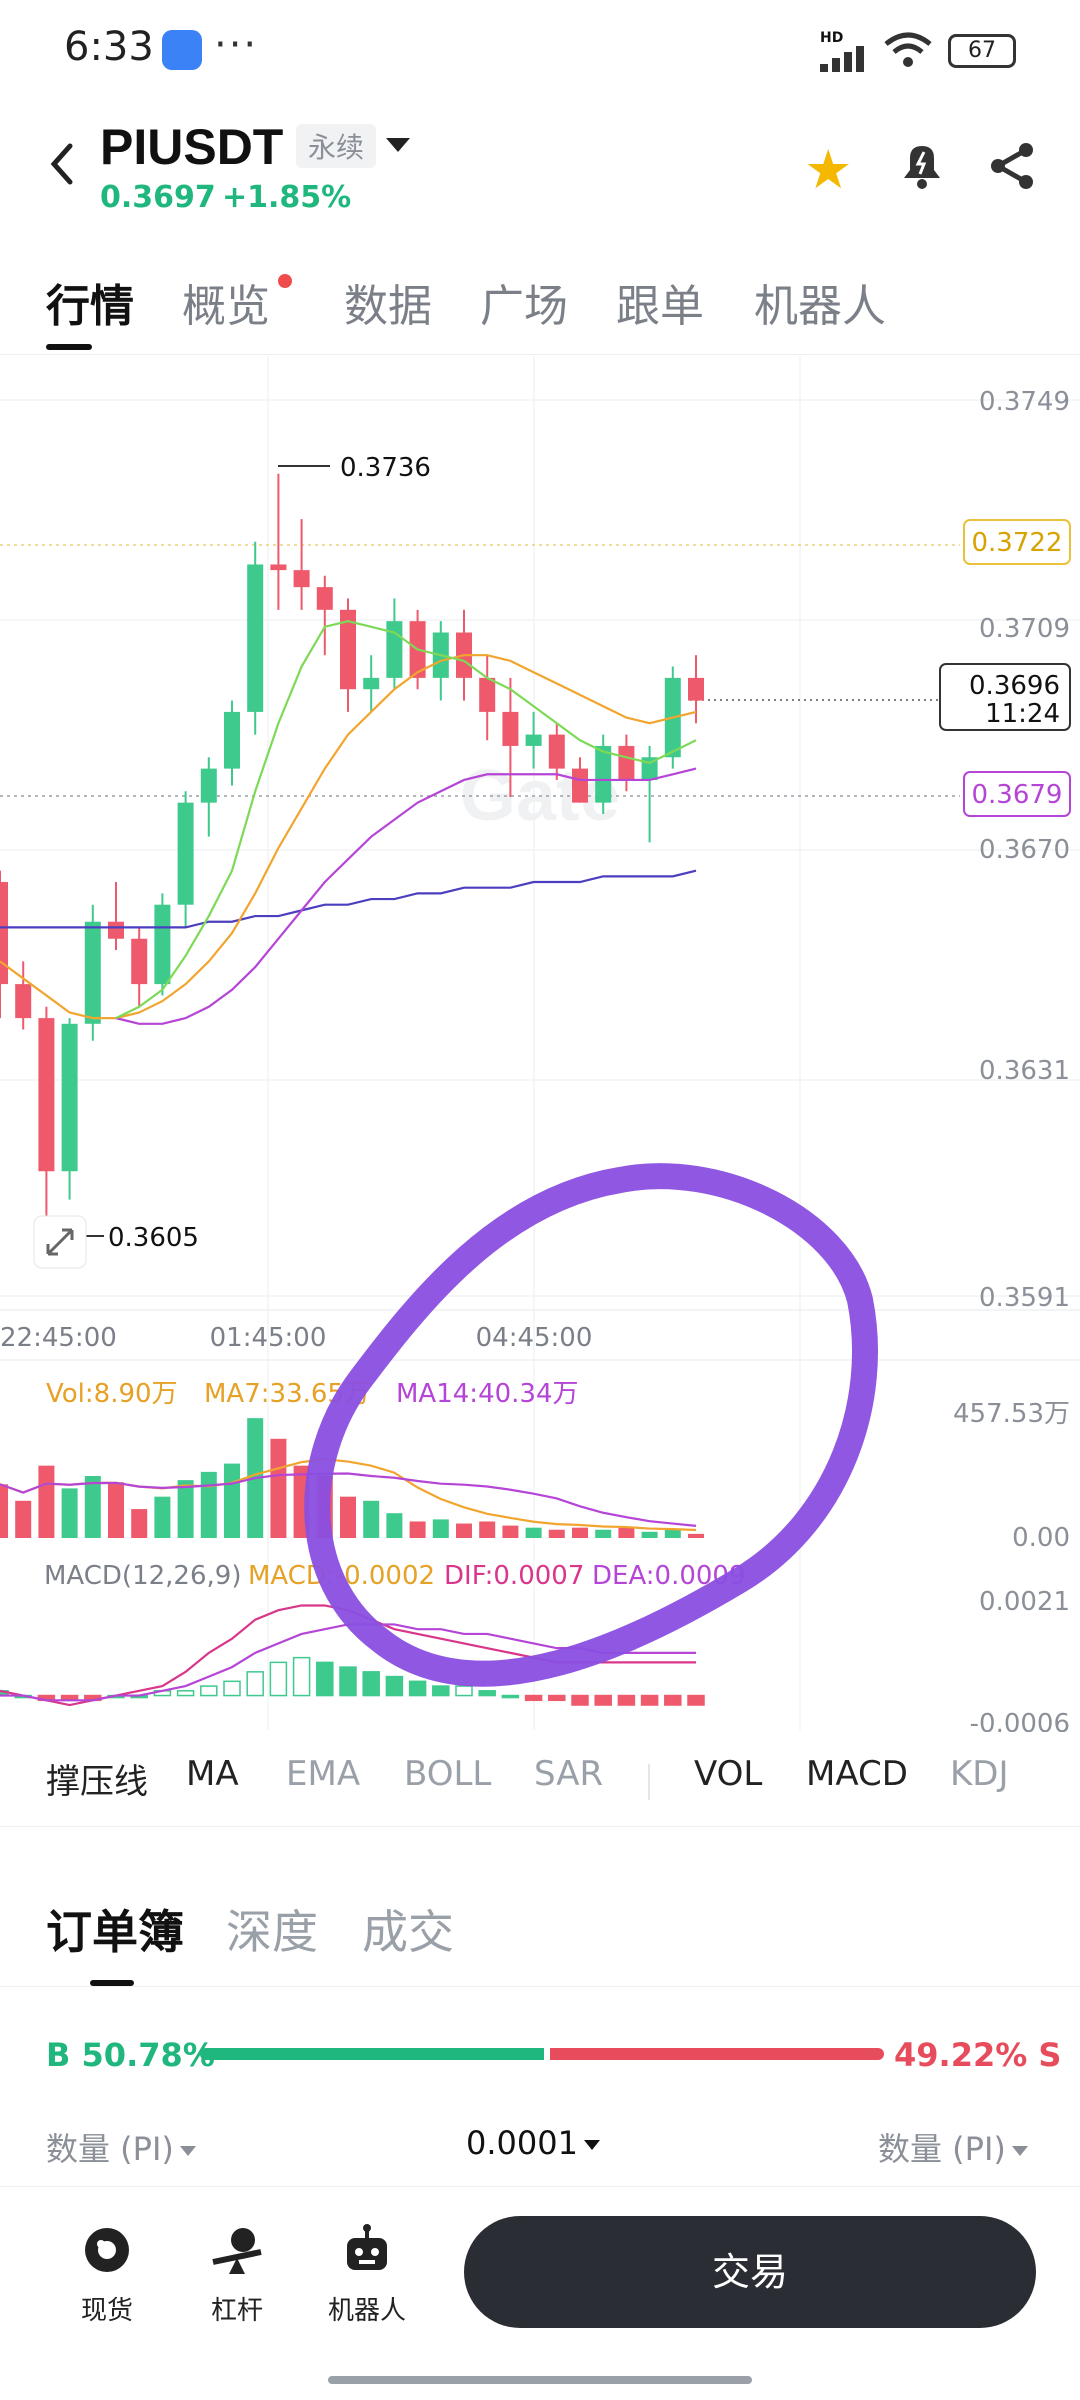  Describe the element at coordinates (121, 2147) in the screenshot. I see `qty-unit-left-select: 数量 (PI)` at that location.